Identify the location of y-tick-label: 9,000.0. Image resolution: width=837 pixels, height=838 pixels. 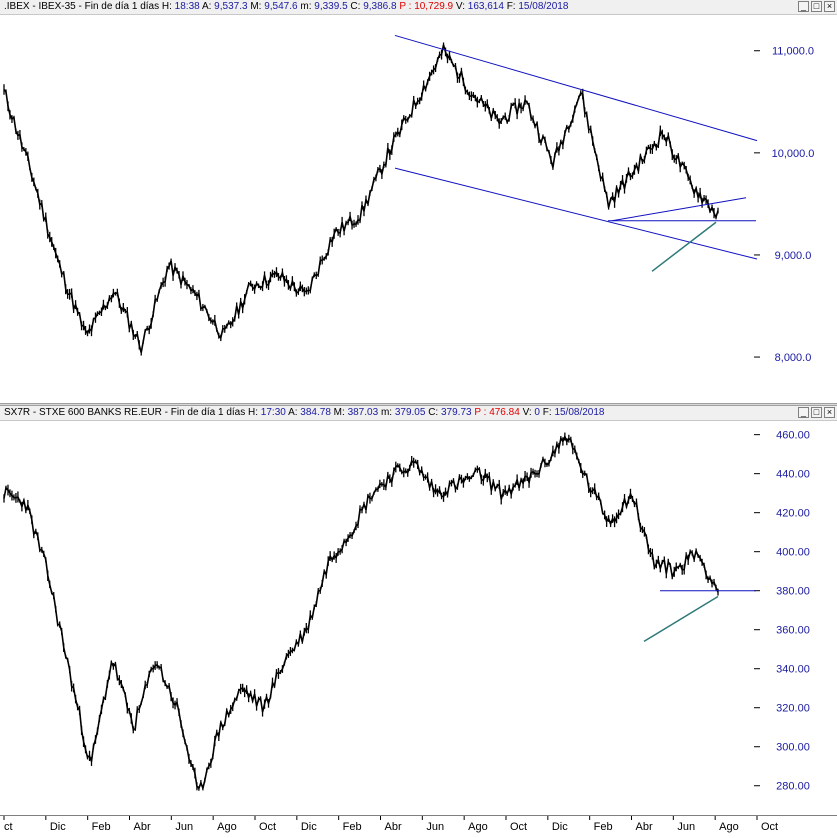
(793, 256).